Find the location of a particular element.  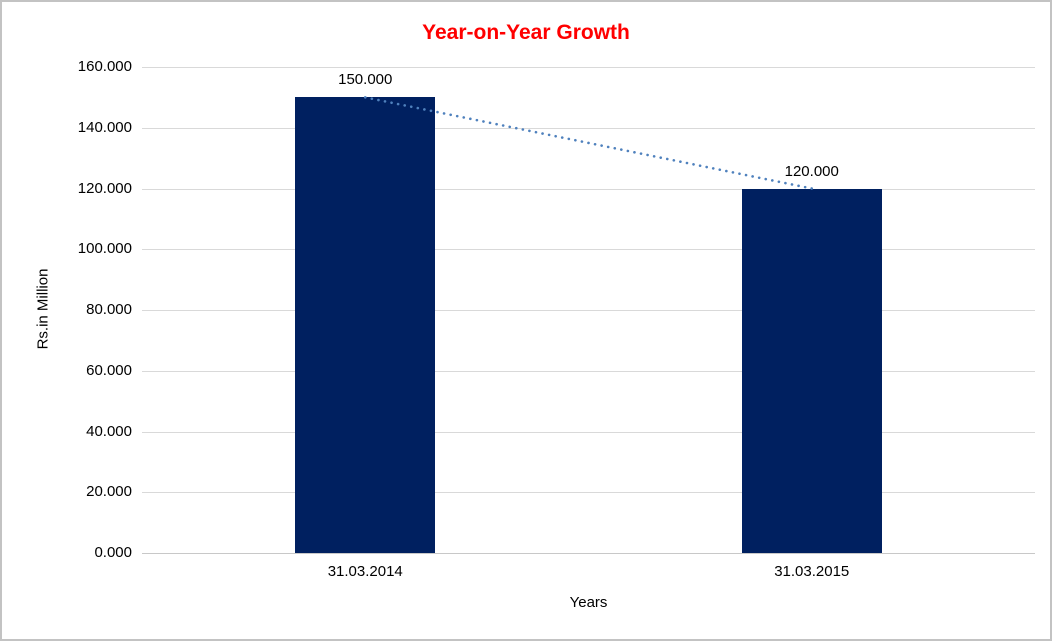

bar-value-label: 120.000 is located at coordinates (811, 171).